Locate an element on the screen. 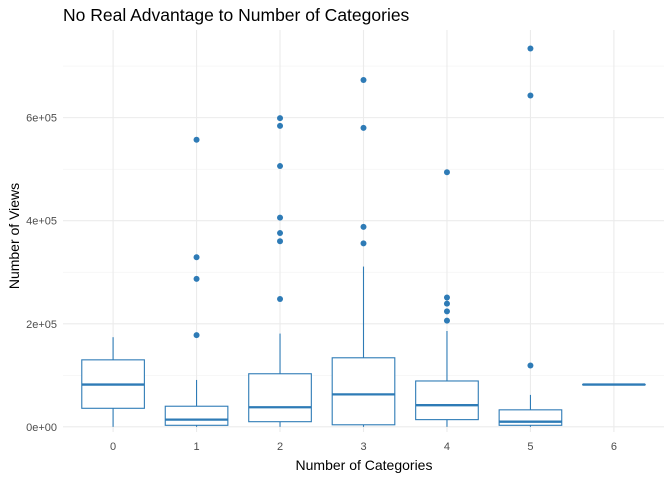  x-tick-label: 4 is located at coordinates (447, 447).